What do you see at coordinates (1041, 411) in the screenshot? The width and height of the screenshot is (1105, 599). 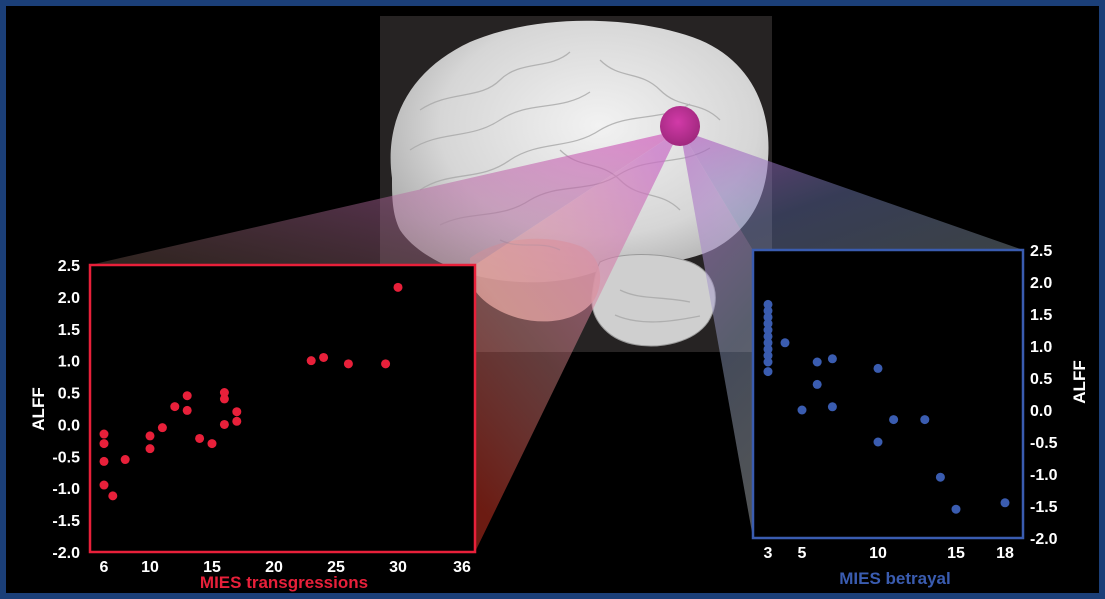 I see `right-y-tick-label: 0.0` at bounding box center [1041, 411].